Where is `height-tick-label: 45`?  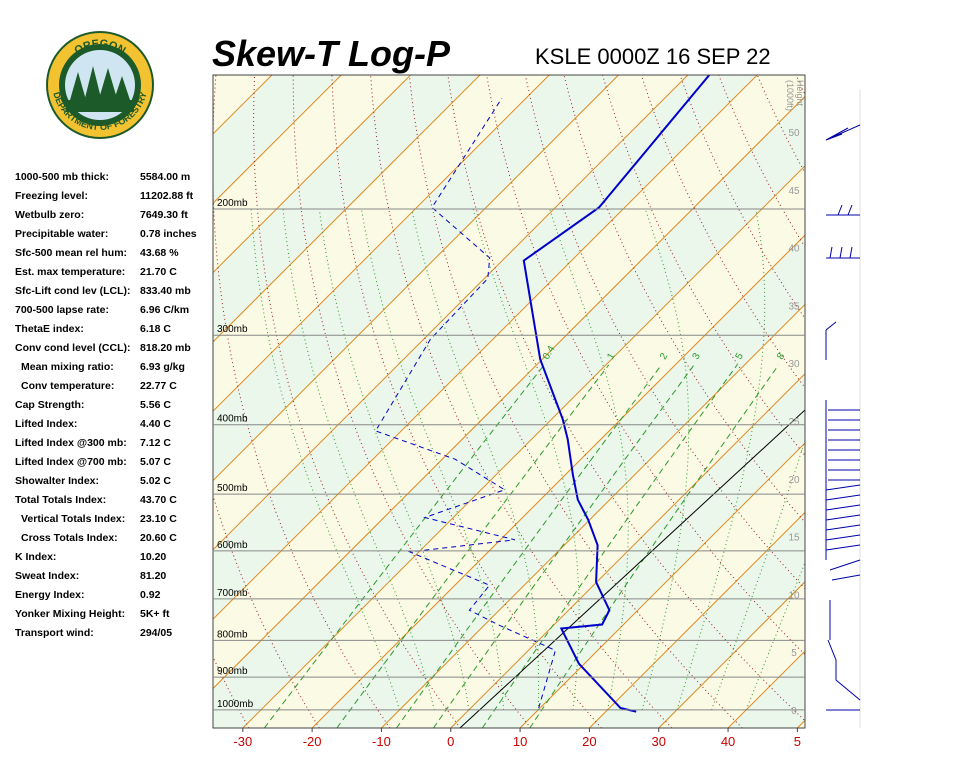 height-tick-label: 45 is located at coordinates (794, 191).